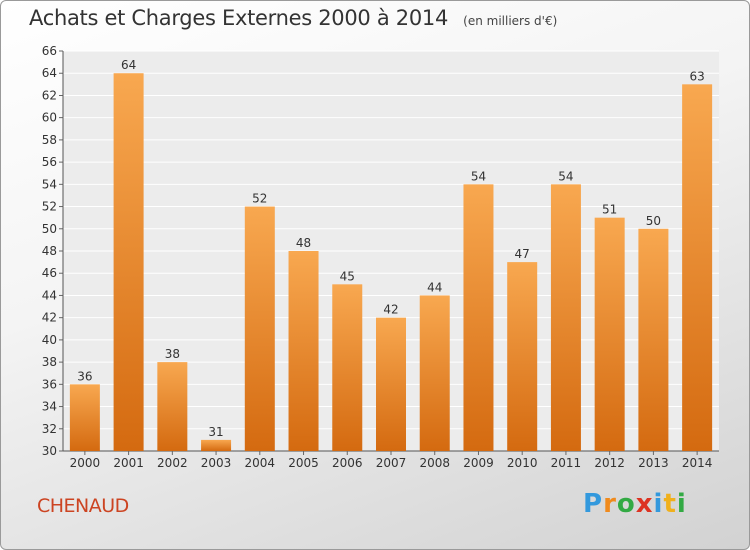 The width and height of the screenshot is (750, 550). Describe the element at coordinates (390, 310) in the screenshot. I see `bar-value-label: 42` at that location.